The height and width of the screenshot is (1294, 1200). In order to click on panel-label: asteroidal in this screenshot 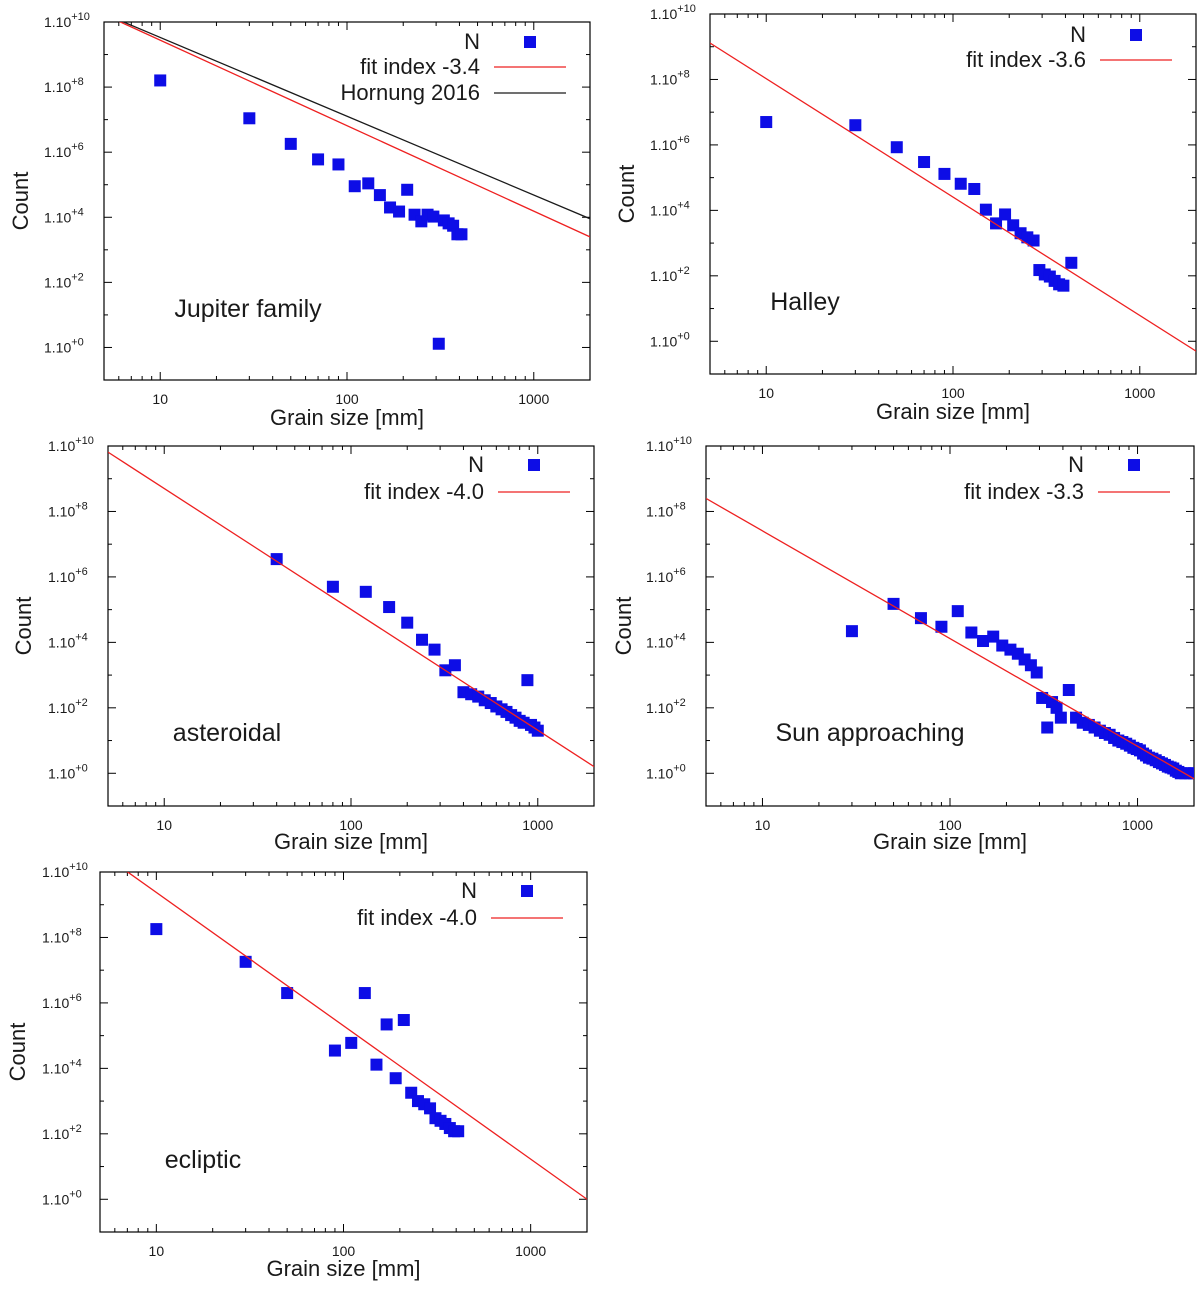, I will do `click(227, 733)`.